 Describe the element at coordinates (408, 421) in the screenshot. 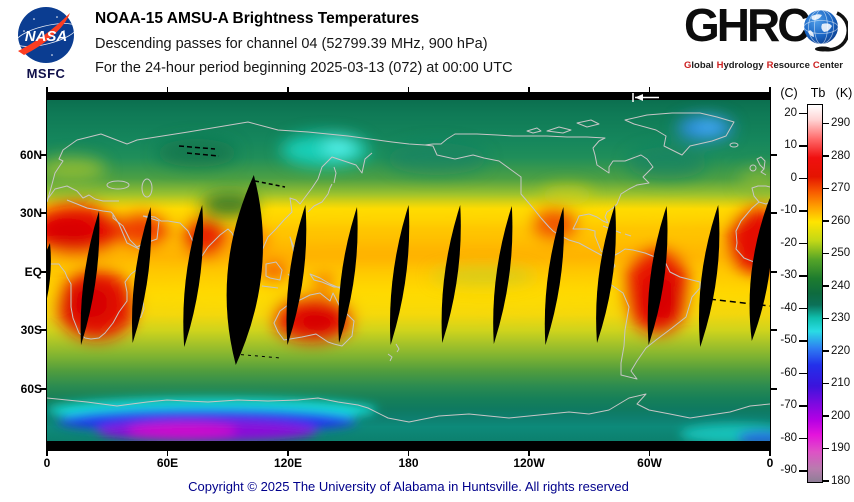

I see `antarctic-cold-core` at that location.